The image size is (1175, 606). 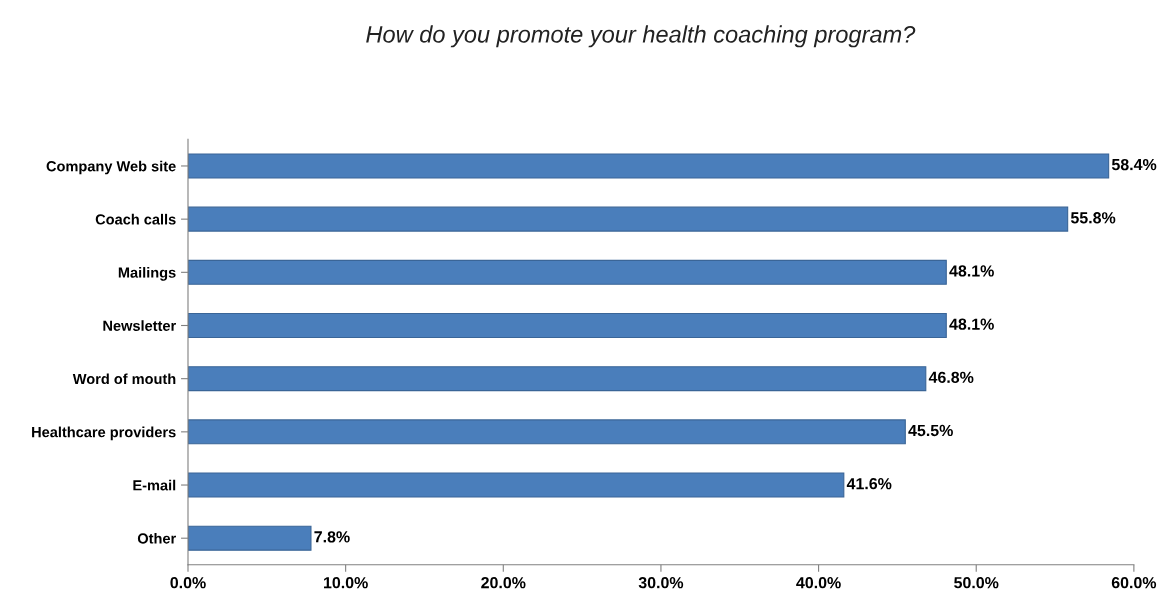 I want to click on y-tick-label: Company Web site, so click(x=111, y=167).